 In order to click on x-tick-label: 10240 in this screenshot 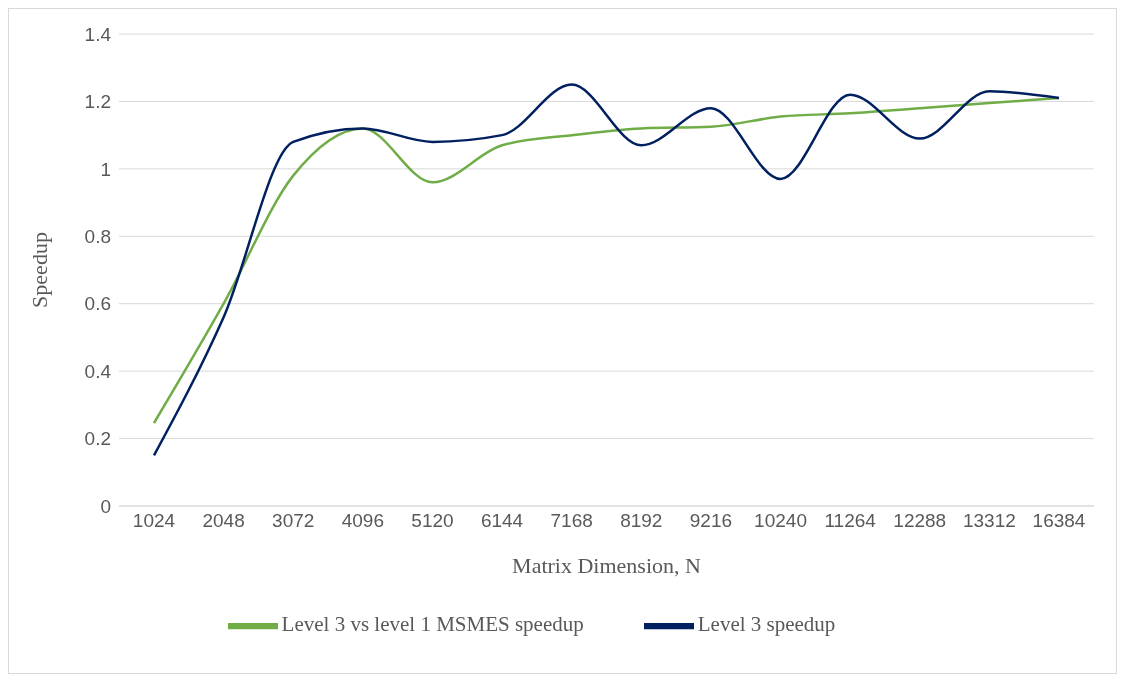, I will do `click(780, 521)`.